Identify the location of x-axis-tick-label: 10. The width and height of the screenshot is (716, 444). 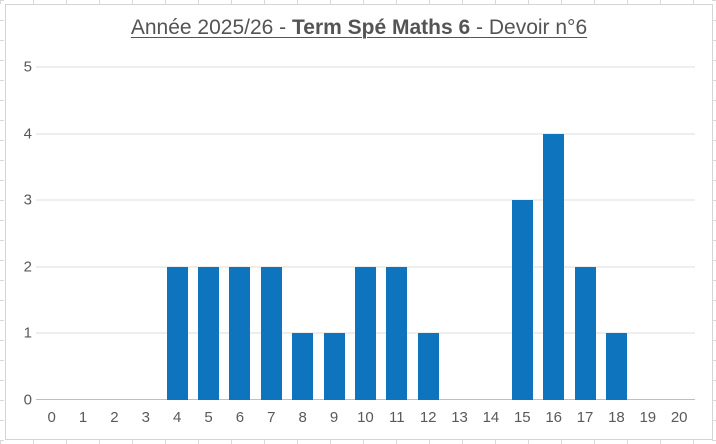
(365, 417).